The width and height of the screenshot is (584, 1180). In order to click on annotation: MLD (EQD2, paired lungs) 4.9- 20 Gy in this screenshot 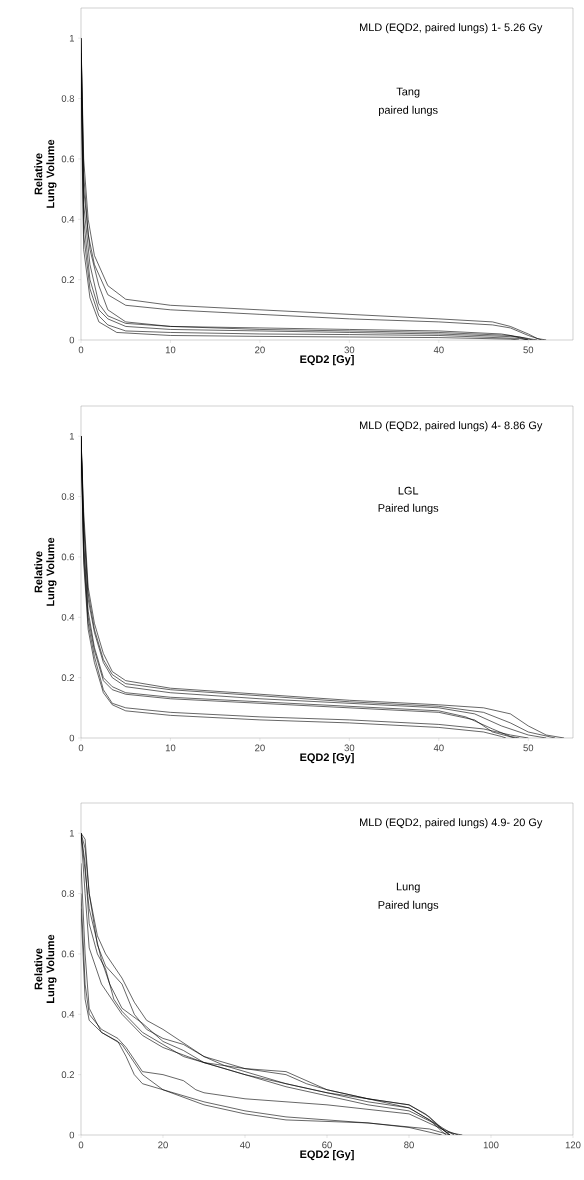, I will do `click(451, 823)`.